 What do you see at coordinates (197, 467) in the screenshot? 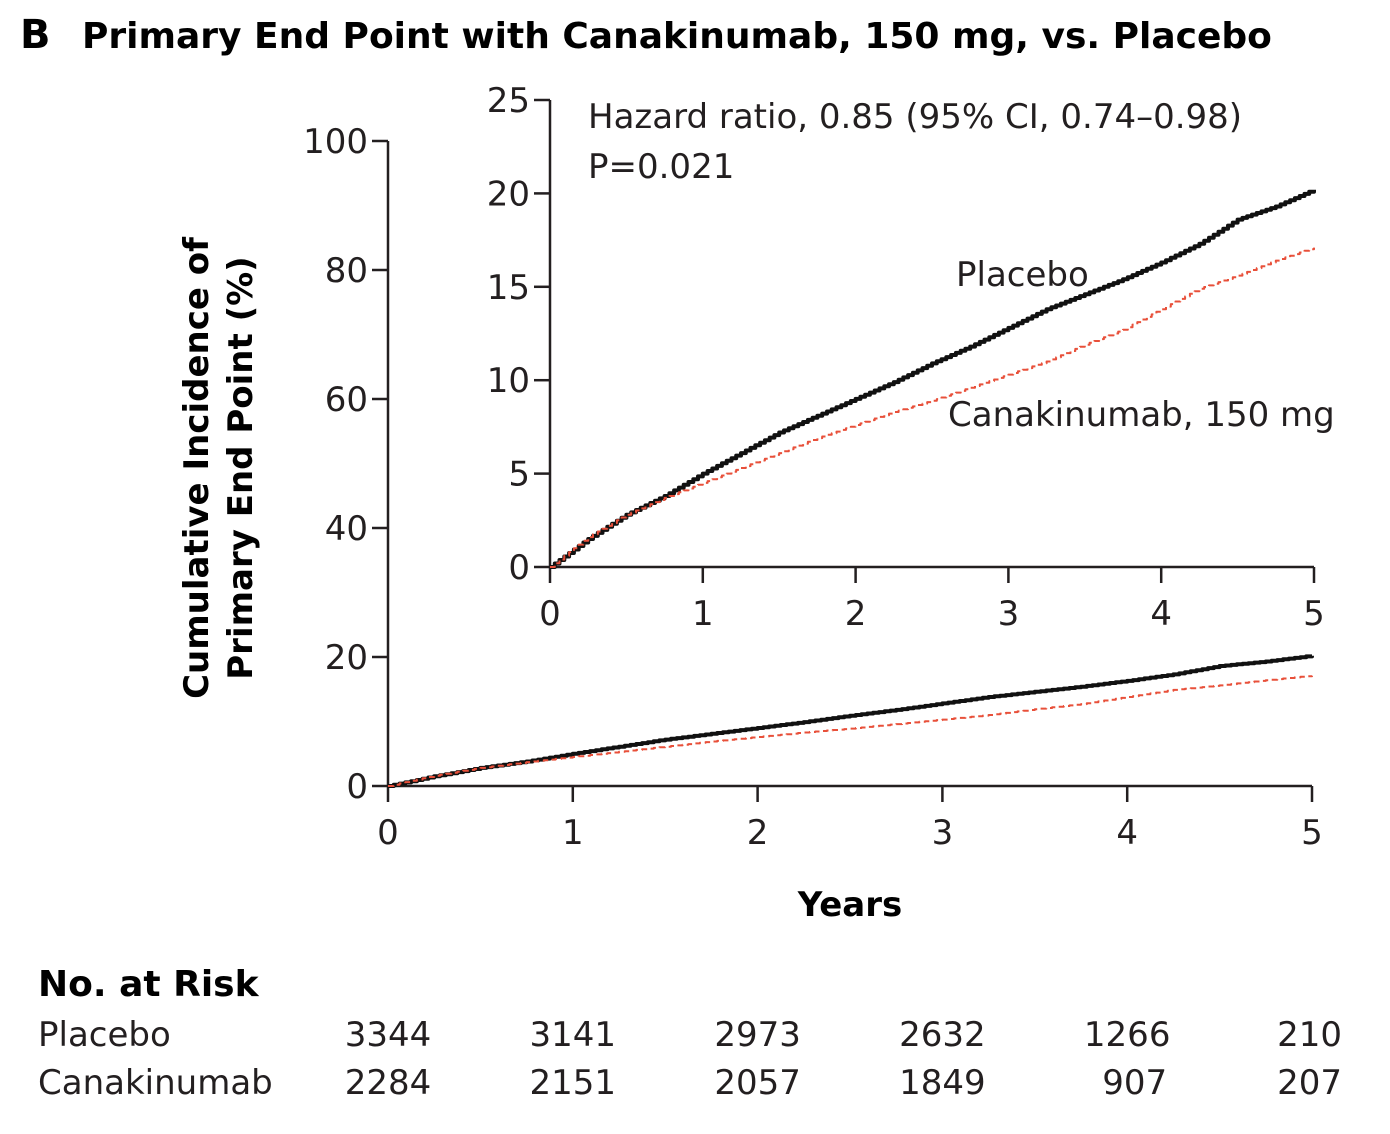
I see `y-axis-label-line1: Cumulative Incidence of` at bounding box center [197, 467].